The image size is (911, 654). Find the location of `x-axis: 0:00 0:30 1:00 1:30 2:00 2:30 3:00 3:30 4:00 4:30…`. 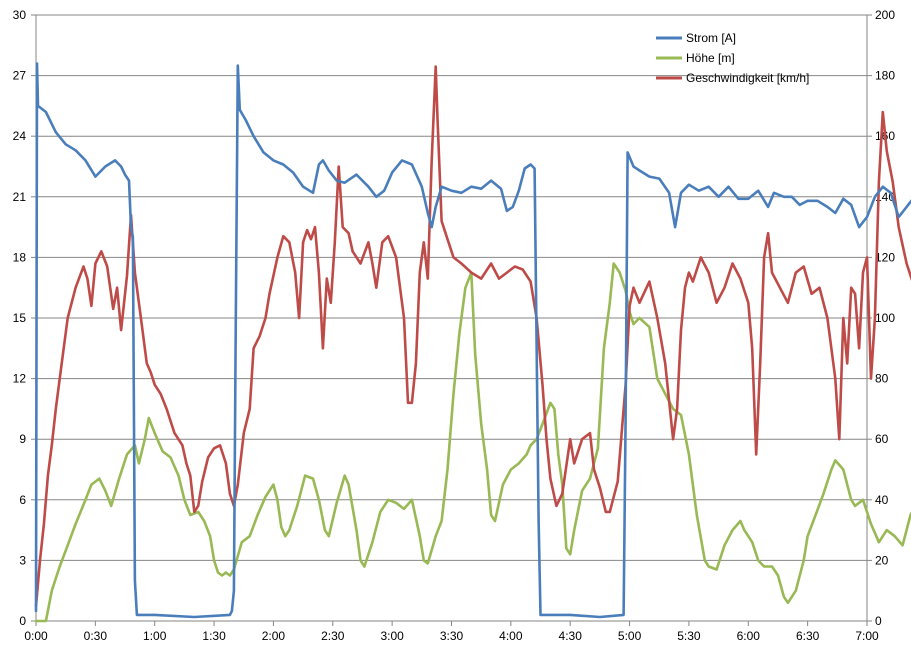

x-axis: 0:00 0:30 1:00 1:30 2:00 2:30 3:00 3:30 4:00 4:30… is located at coordinates (451, 632).